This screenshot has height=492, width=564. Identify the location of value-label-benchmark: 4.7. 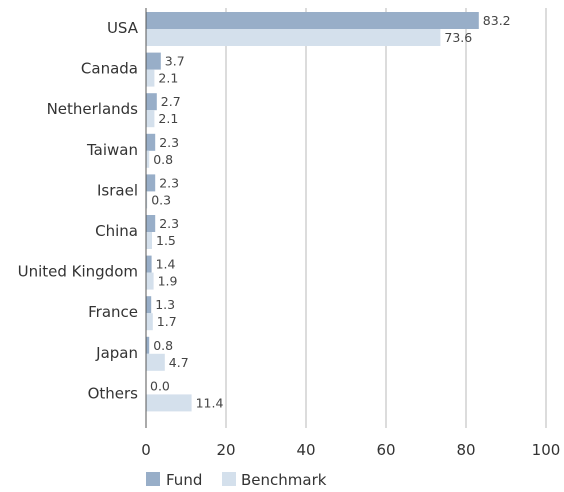
(179, 362).